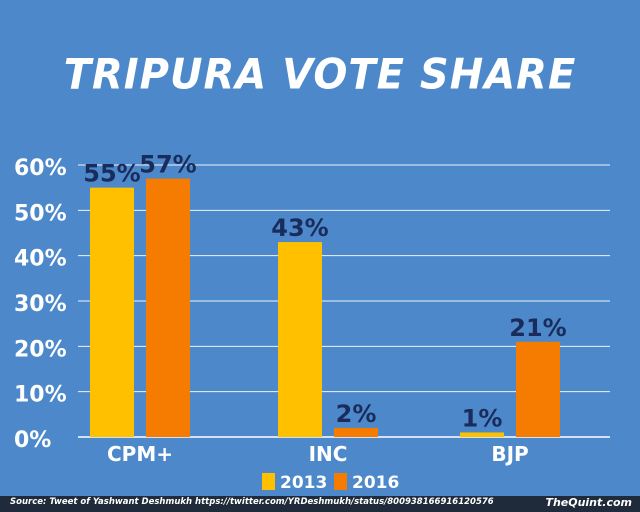 The height and width of the screenshot is (512, 640). I want to click on bar-2016-cpm, so click(168, 307).